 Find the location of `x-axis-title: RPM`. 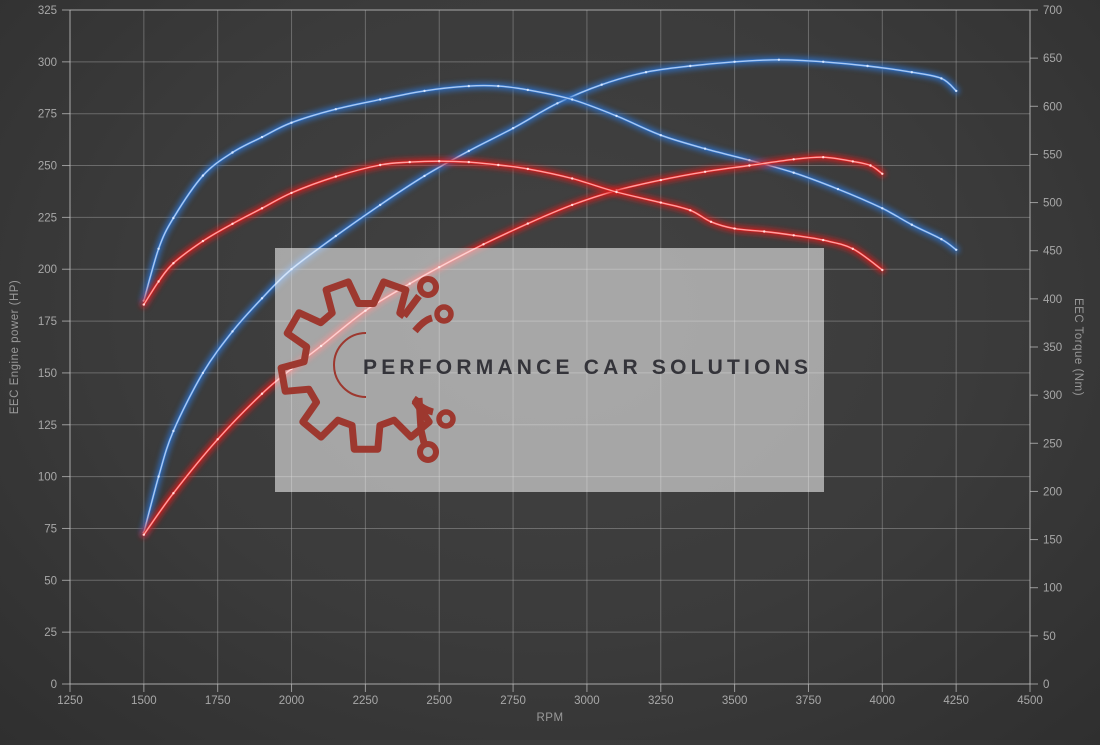

x-axis-title: RPM is located at coordinates (549, 718).